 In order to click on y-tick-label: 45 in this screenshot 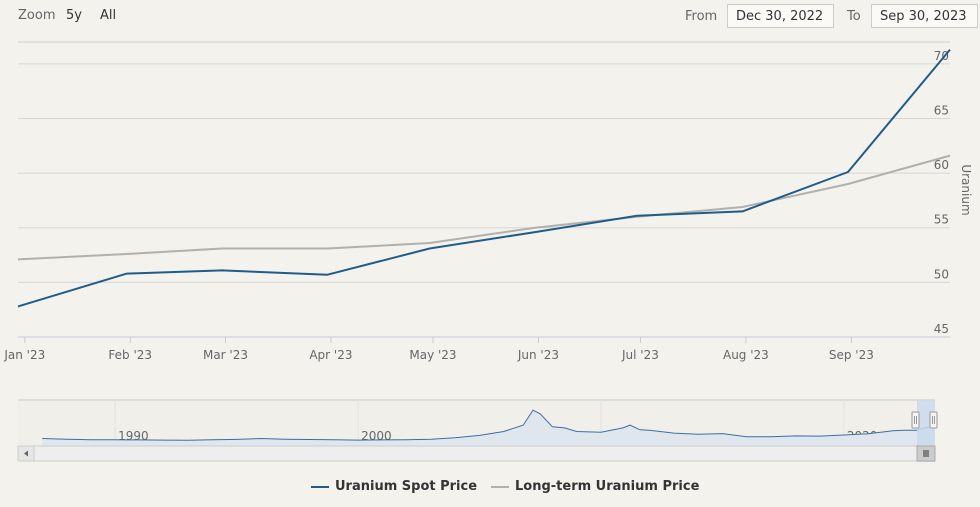, I will do `click(941, 329)`.